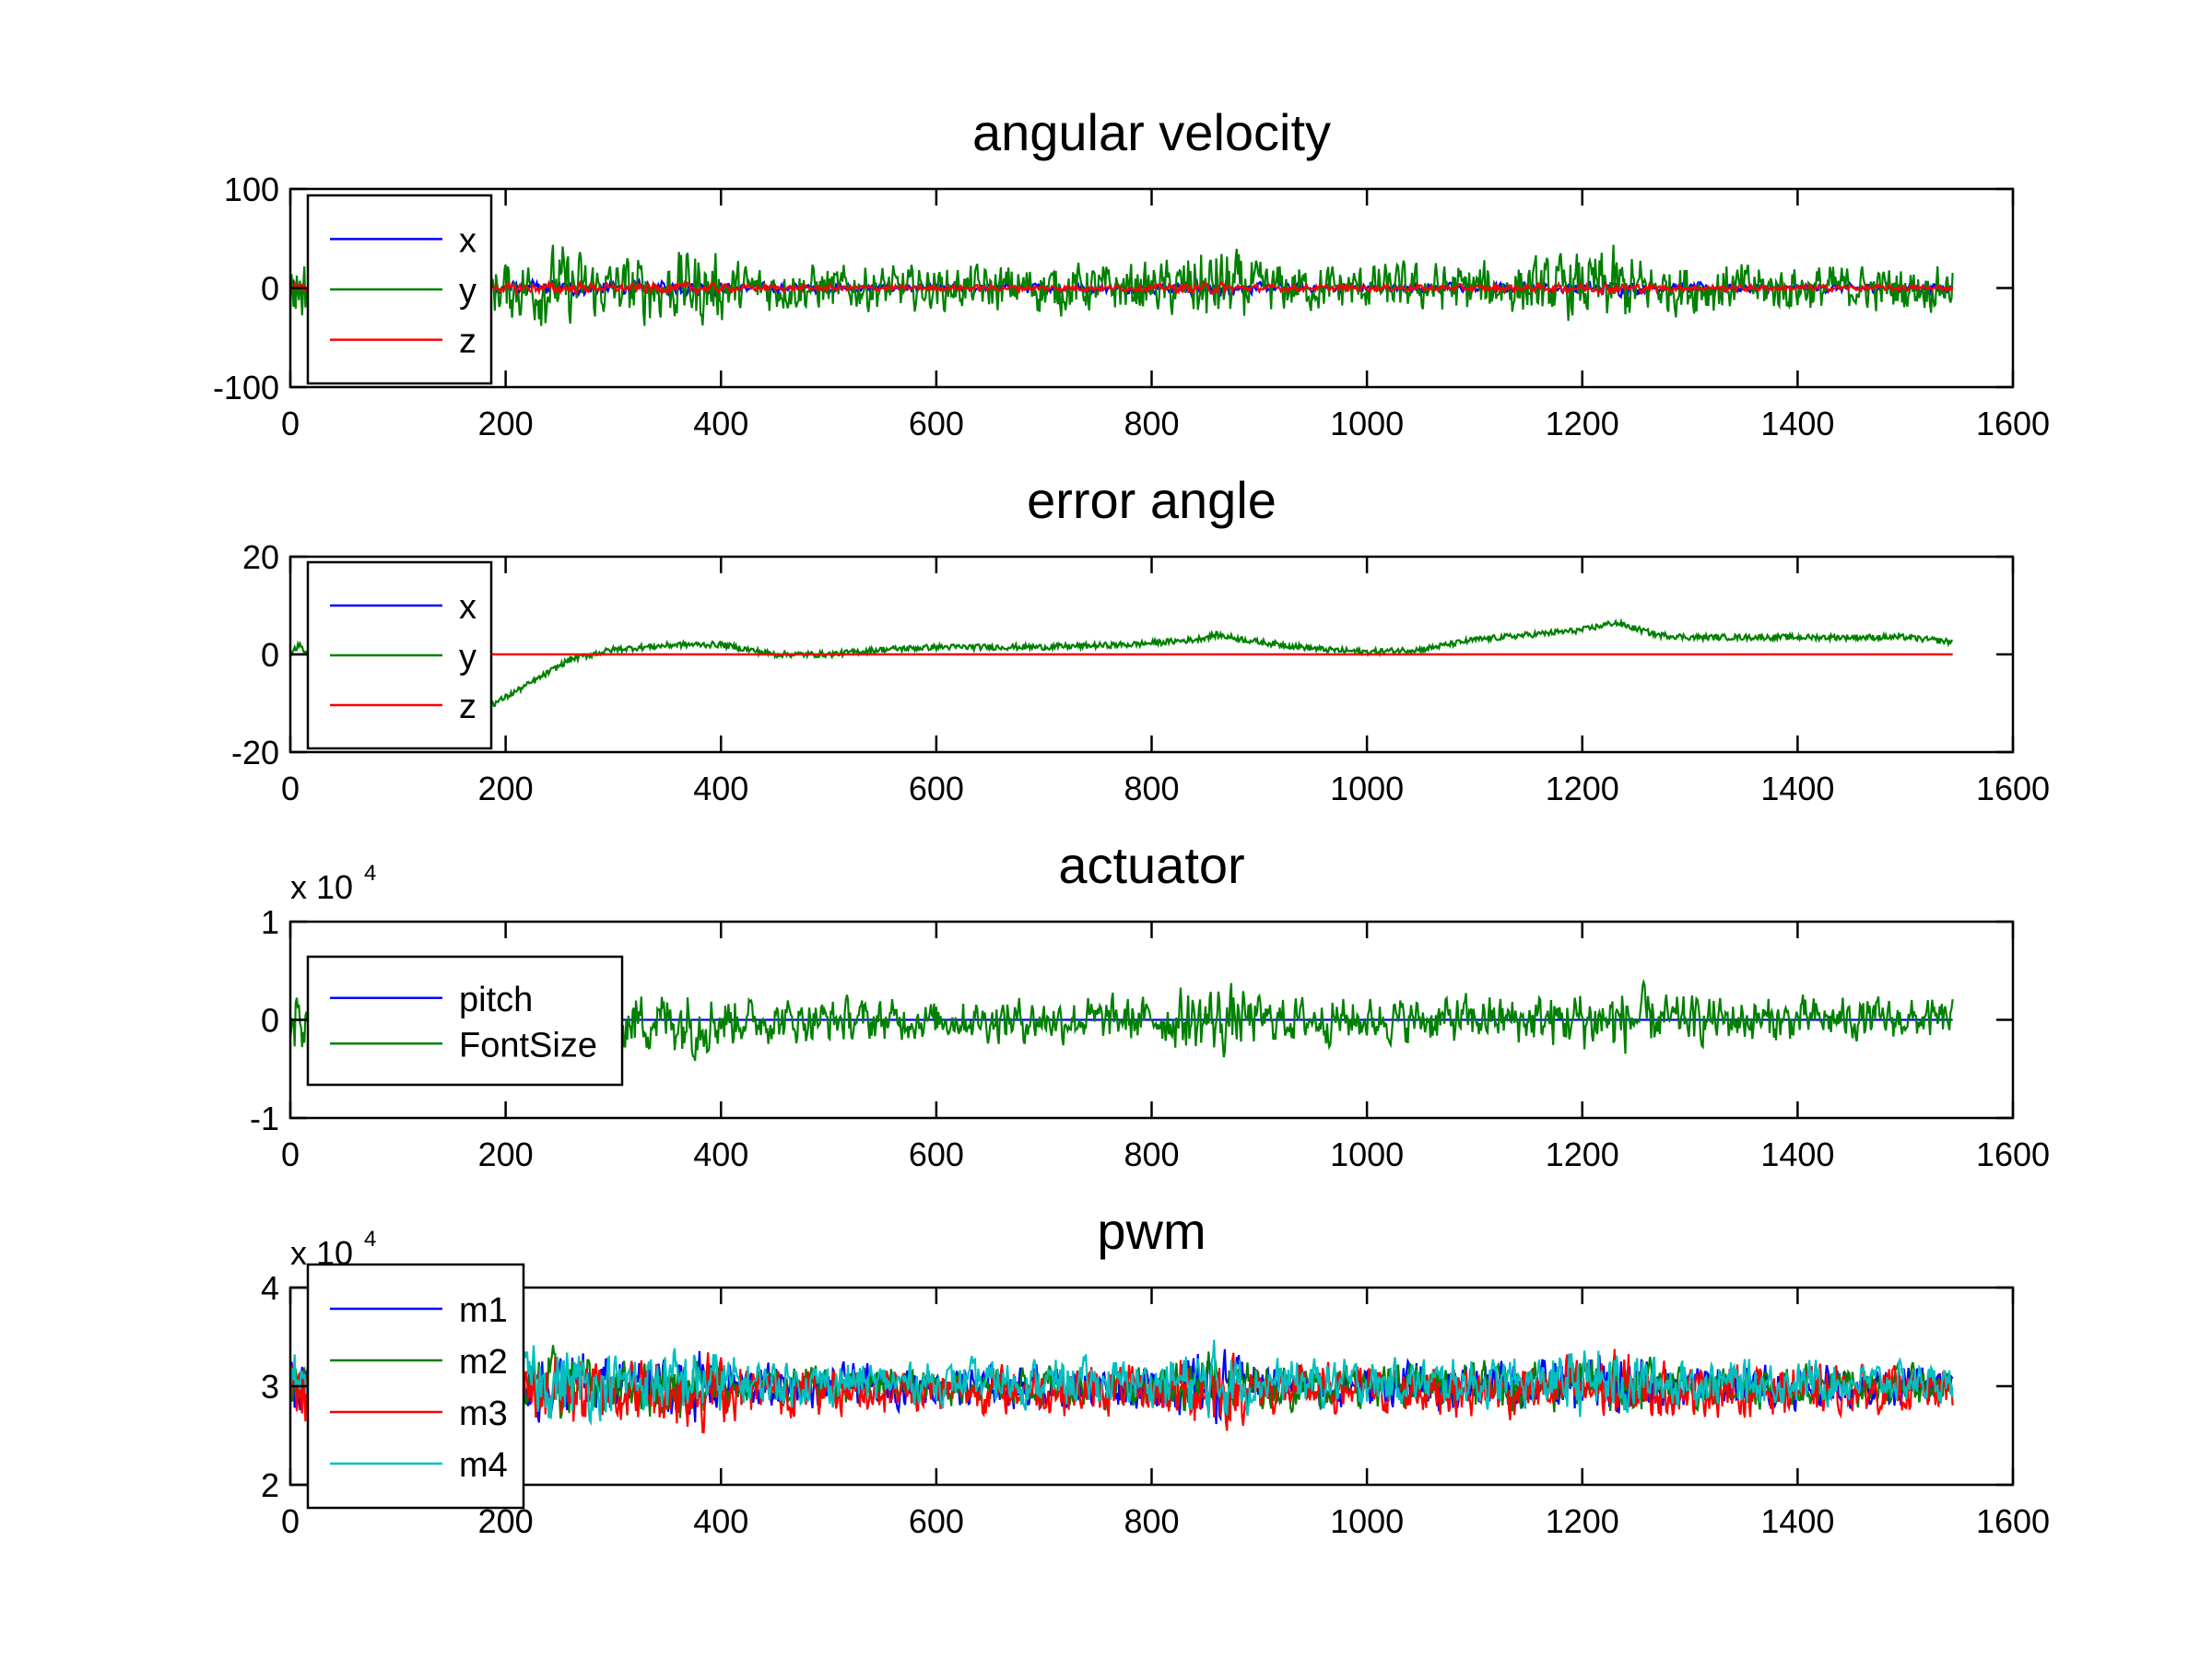 The width and height of the screenshot is (2212, 1659). Describe the element at coordinates (270, 1387) in the screenshot. I see `y-tick-label: 3` at that location.